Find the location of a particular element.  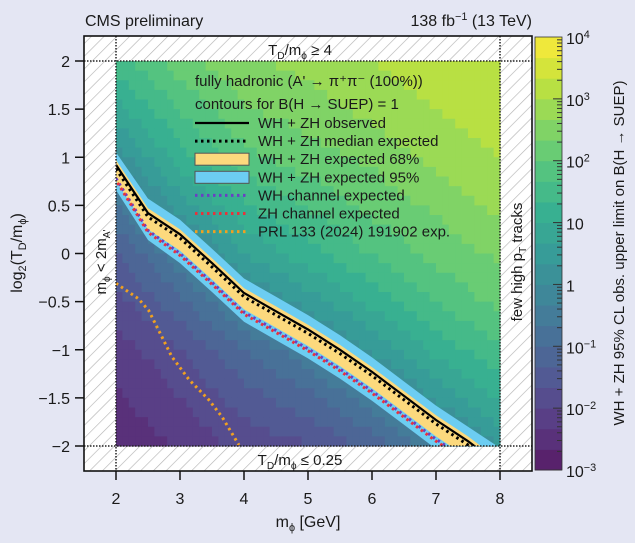

text-segment: D is located at coordinates (23, 246).